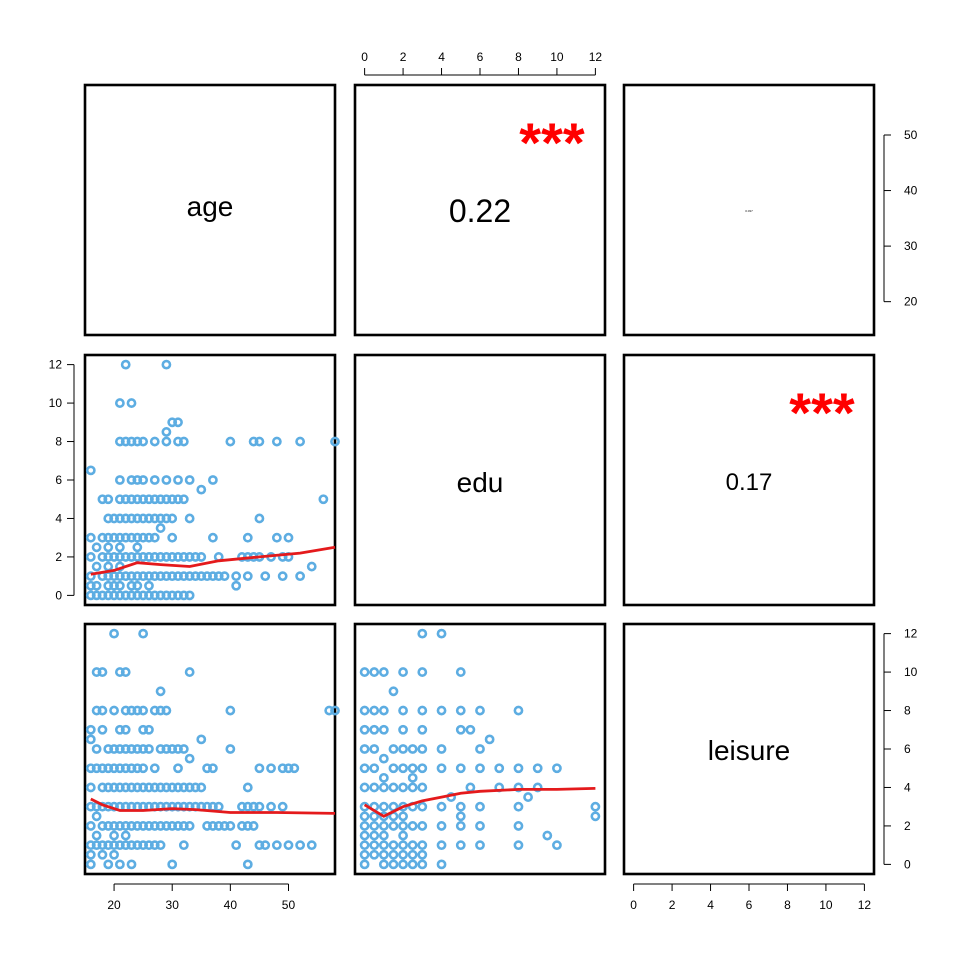 This screenshot has width=960, height=960. What do you see at coordinates (633, 905) in the screenshot?
I see `axis-bottom-leisure-tick-label: 0` at bounding box center [633, 905].